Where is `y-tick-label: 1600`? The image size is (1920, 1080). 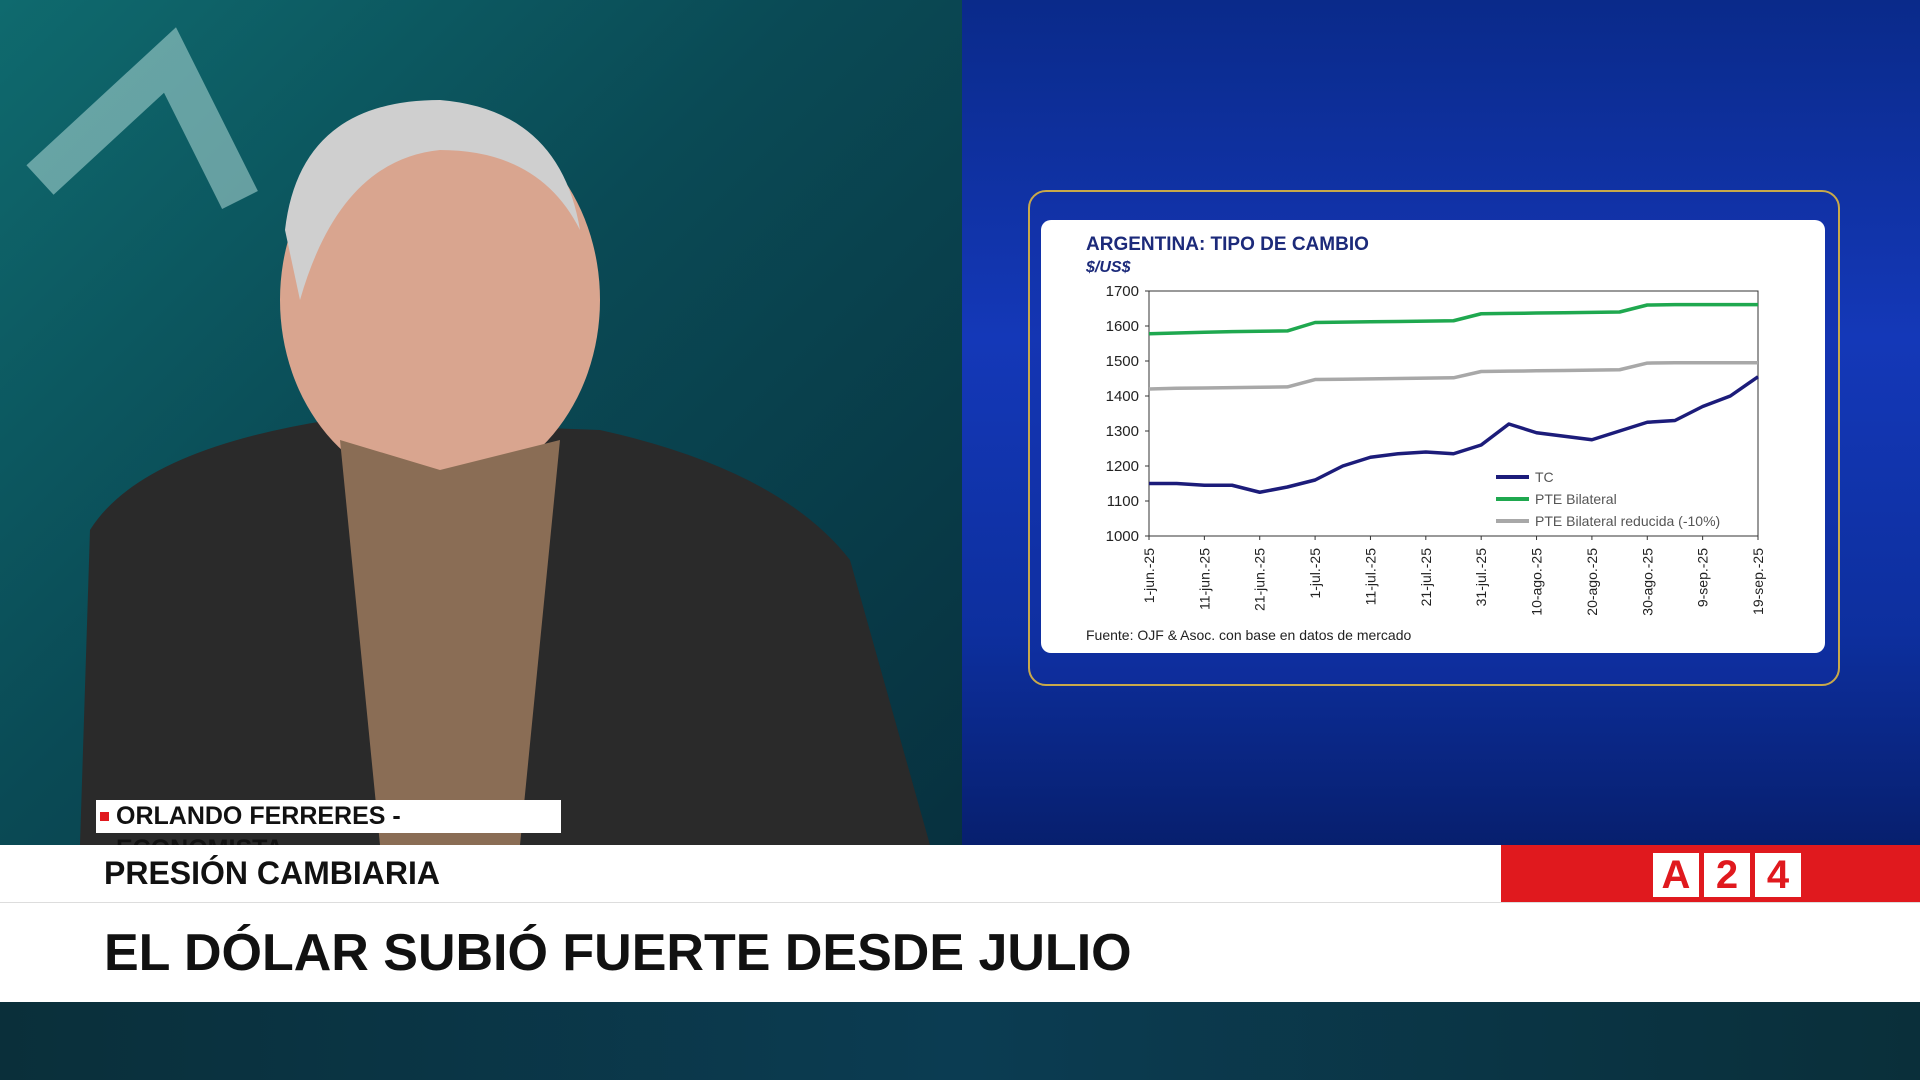
y-tick-label: 1600 is located at coordinates (1122, 326).